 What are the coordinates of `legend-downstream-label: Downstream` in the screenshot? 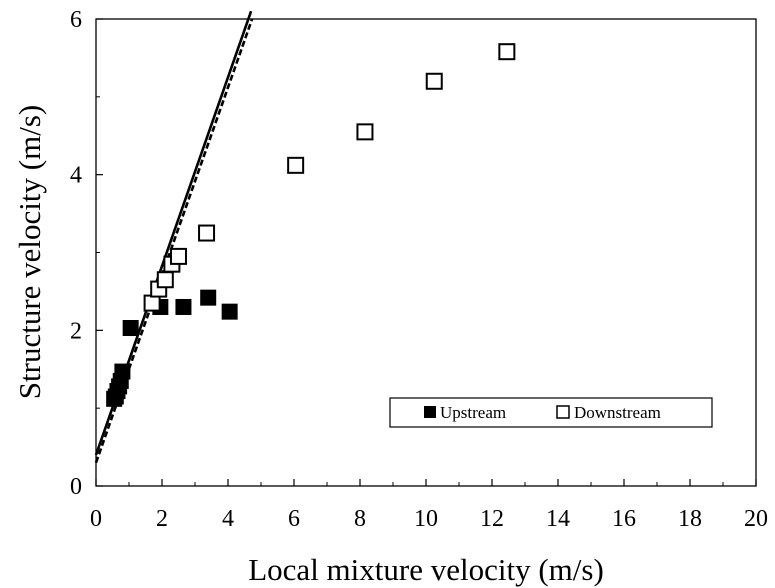 It's located at (617, 412).